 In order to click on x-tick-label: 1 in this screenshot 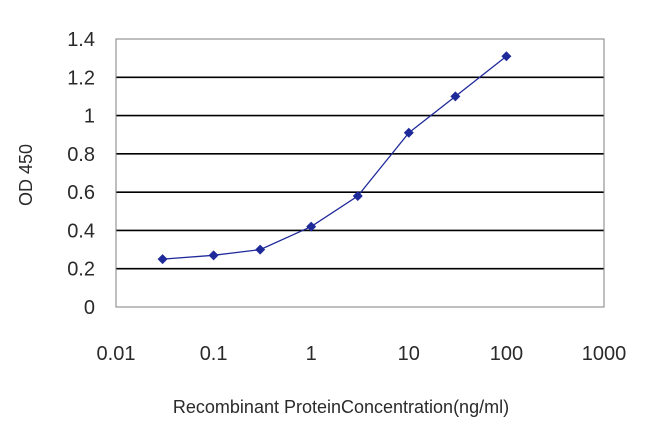, I will do `click(311, 354)`.